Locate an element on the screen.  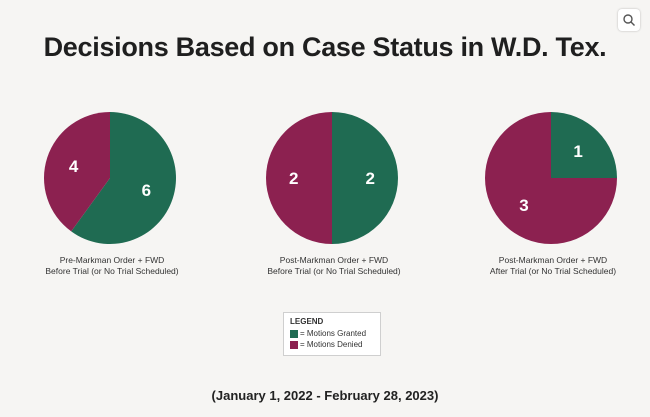
legend-swatch-denied is located at coordinates (294, 344).